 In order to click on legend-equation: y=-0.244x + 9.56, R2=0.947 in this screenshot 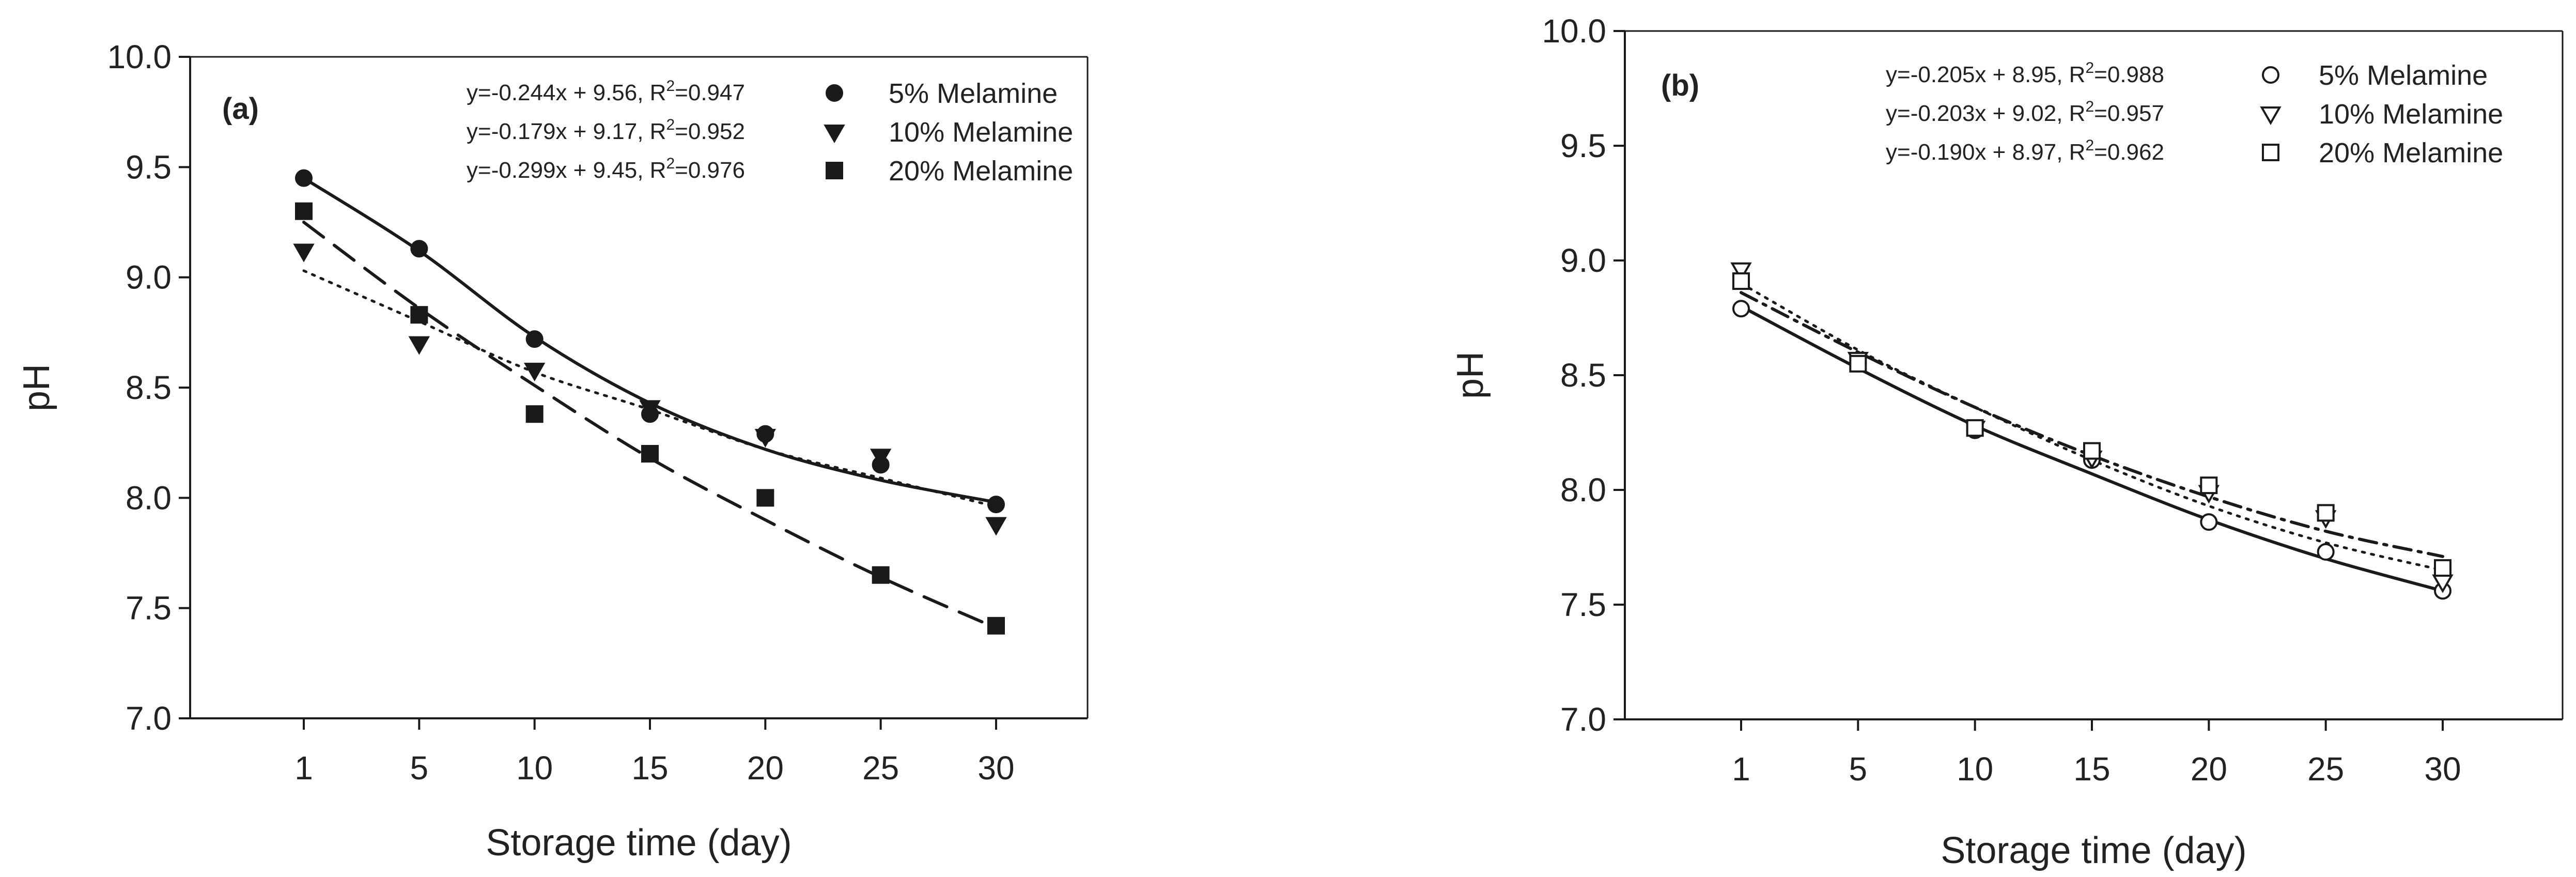, I will do `click(606, 92)`.